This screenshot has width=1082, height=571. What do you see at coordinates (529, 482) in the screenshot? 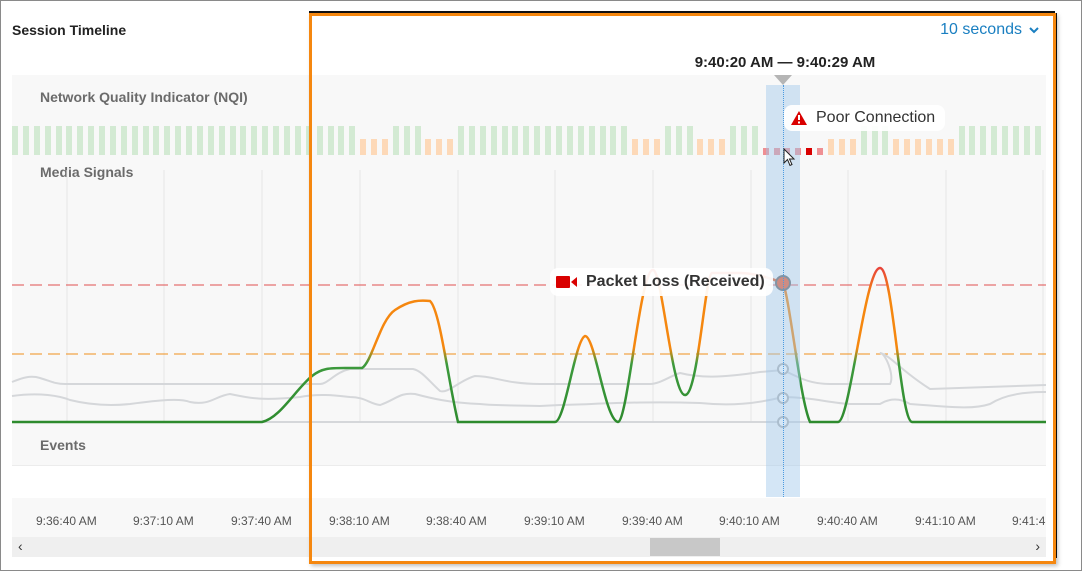
I see `events-track` at bounding box center [529, 482].